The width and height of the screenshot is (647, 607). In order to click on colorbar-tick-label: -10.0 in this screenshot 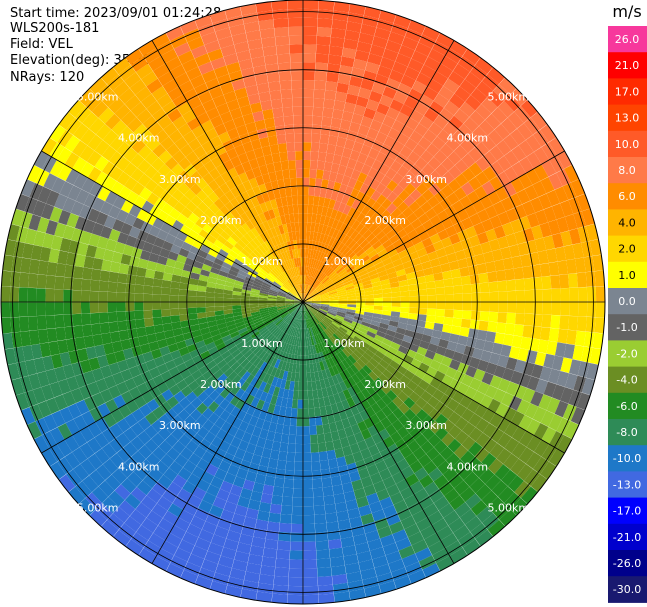, I will do `click(627, 458)`.